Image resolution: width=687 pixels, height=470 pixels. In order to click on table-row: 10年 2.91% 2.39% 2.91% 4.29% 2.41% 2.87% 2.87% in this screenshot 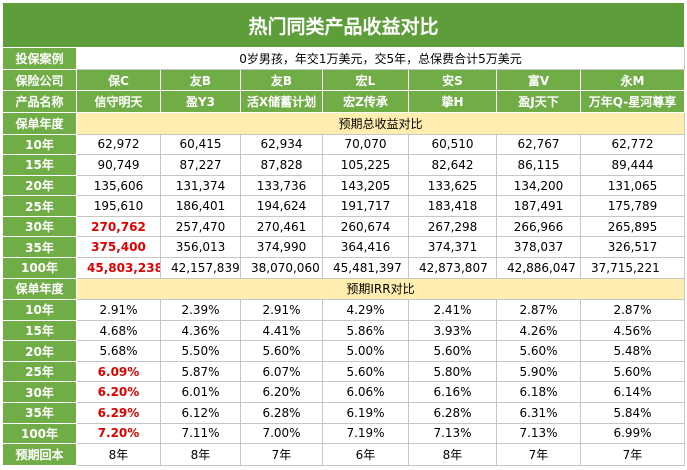, I will do `click(343, 310)`.